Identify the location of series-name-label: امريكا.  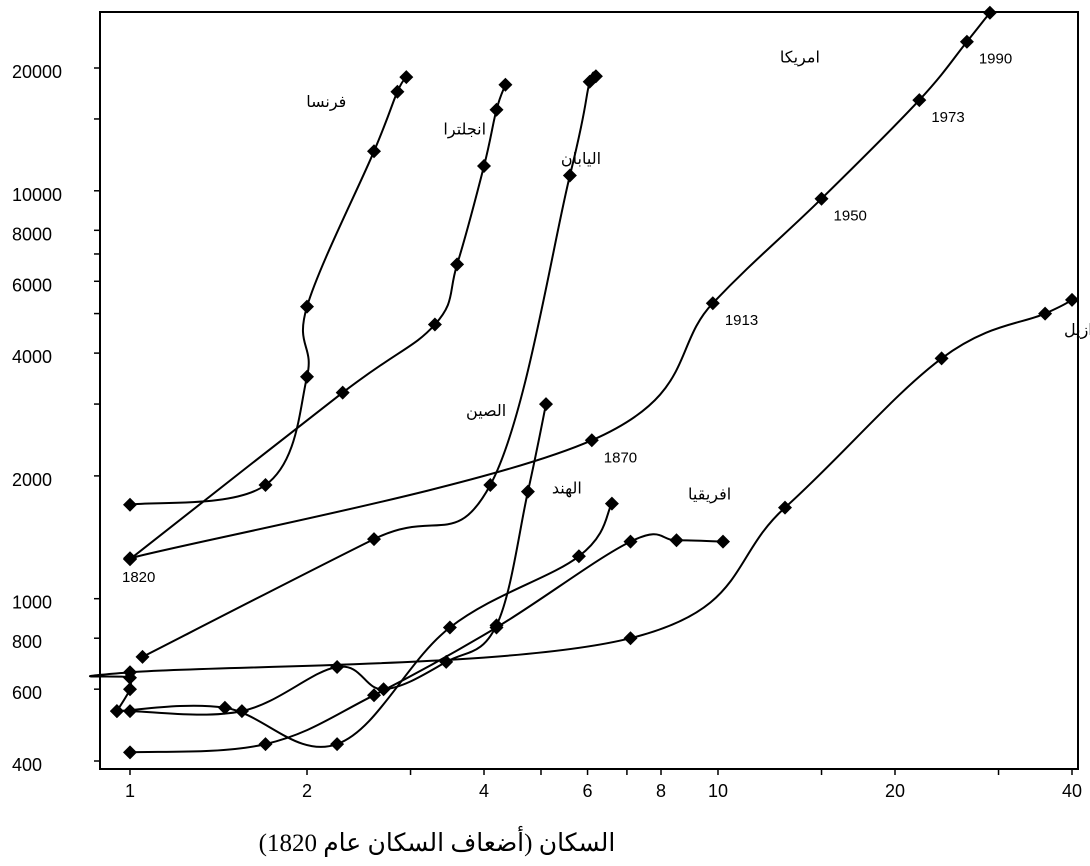
(800, 58).